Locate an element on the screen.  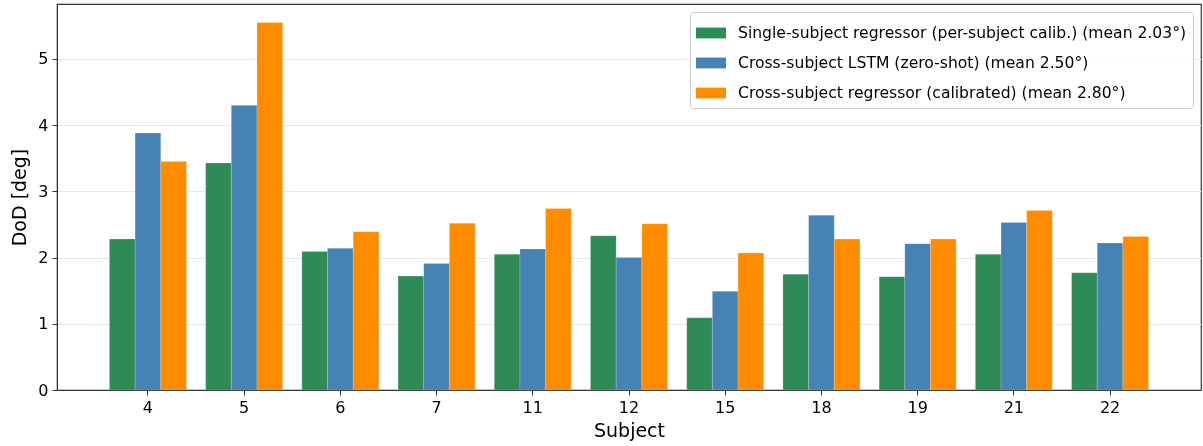
y-tick-label: 3 is located at coordinates (43, 191).